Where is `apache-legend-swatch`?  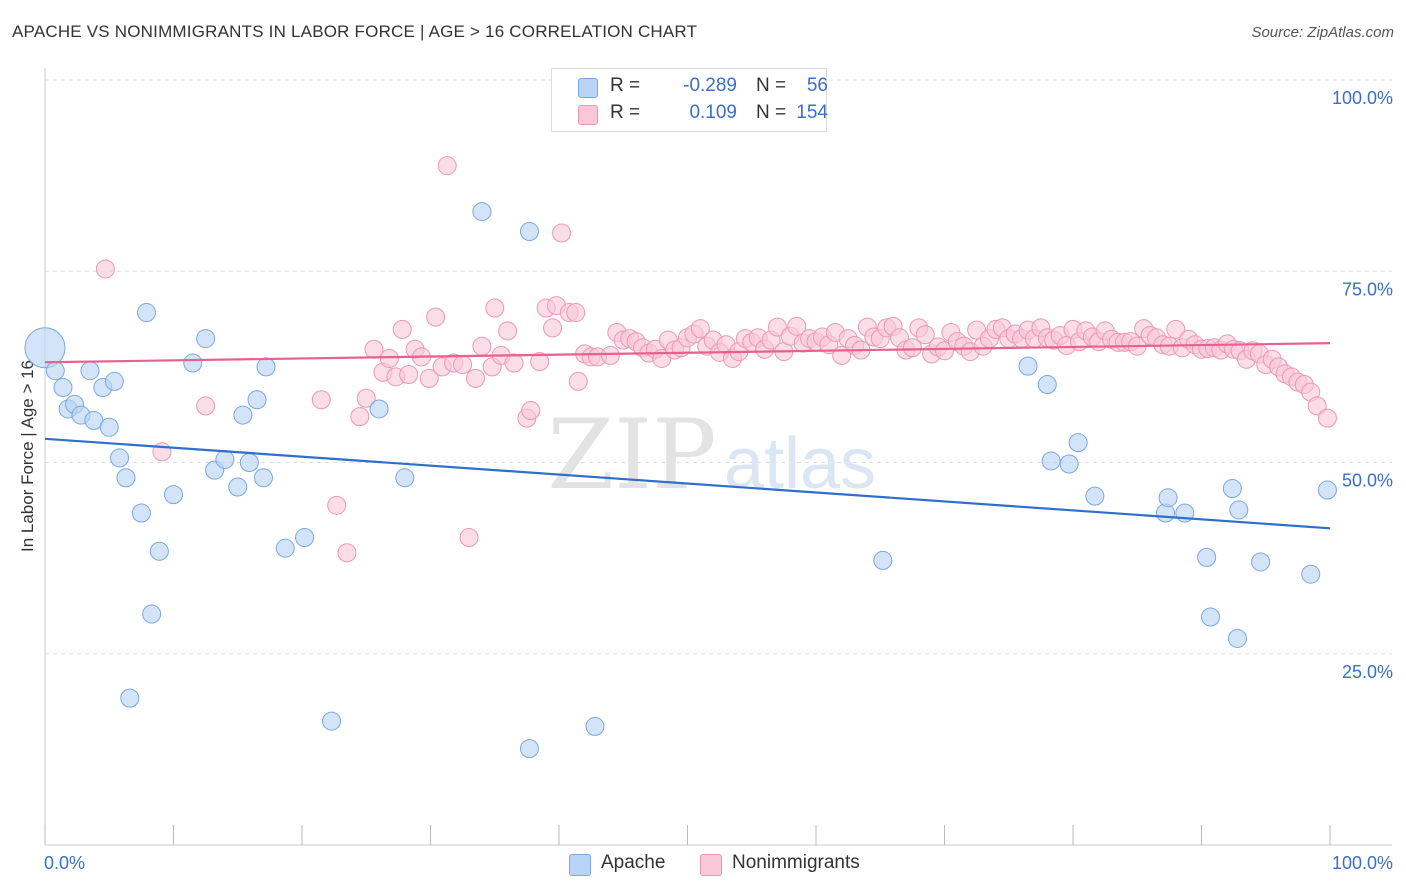
apache-legend-swatch is located at coordinates (580, 865).